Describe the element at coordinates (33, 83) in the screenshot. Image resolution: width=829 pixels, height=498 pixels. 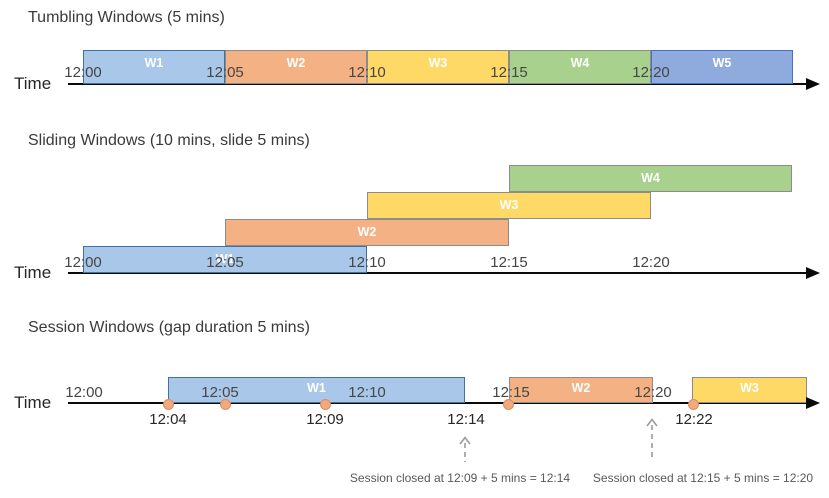
I see `time-axis-label-tumbling: Time` at that location.